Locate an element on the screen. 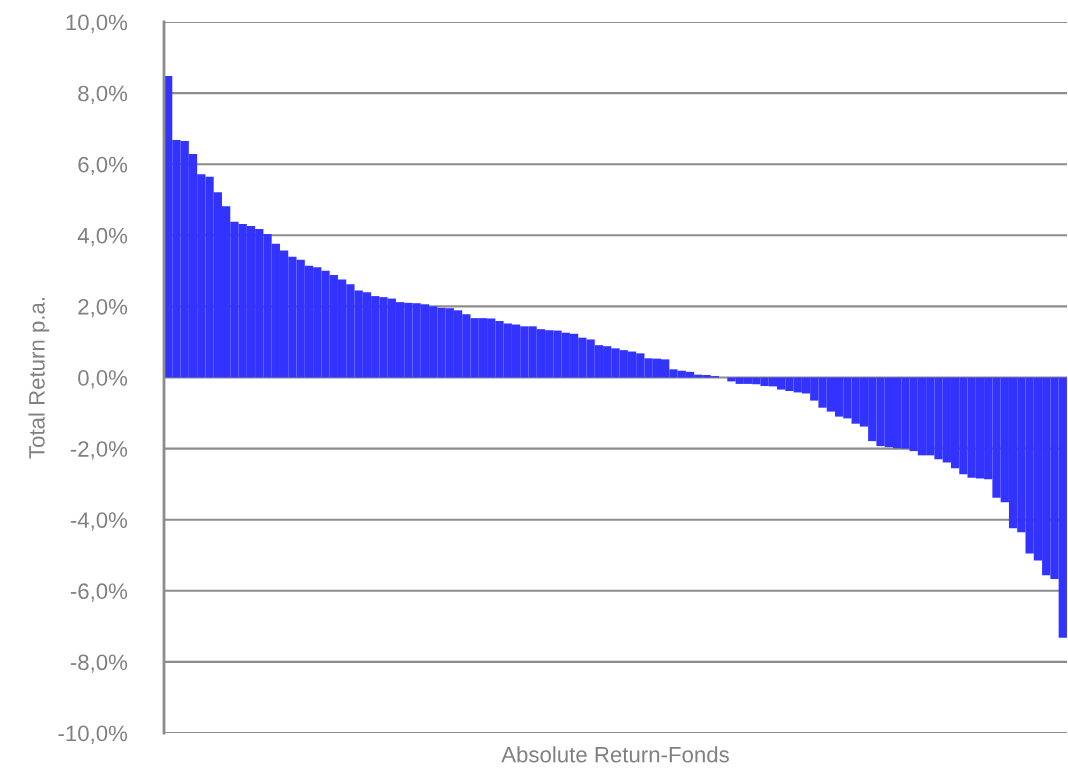  y-tick-label: 10,0% is located at coordinates (97, 23).